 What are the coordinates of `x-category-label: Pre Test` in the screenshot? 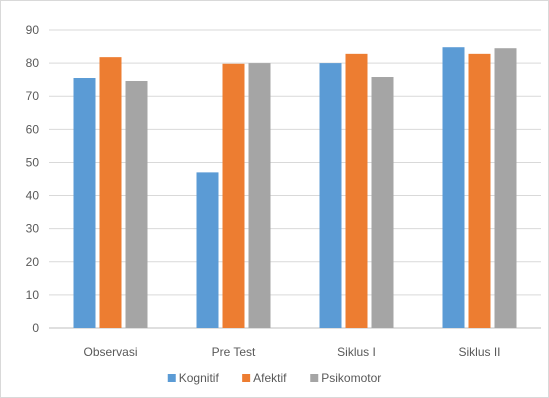 It's located at (234, 352).